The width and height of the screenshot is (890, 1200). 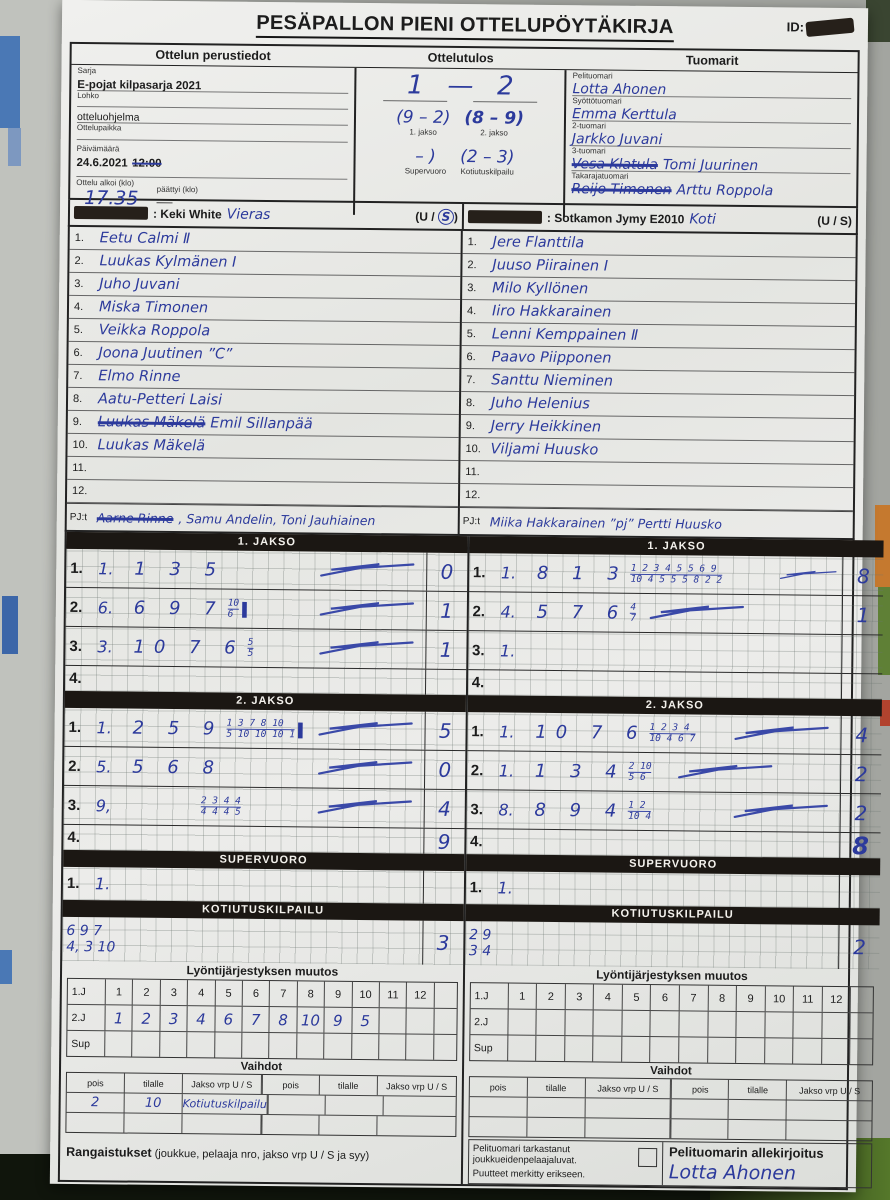 What do you see at coordinates (205, 423) in the screenshot?
I see `player-name: Luukas Mäkelä Emil Sillanpää` at bounding box center [205, 423].